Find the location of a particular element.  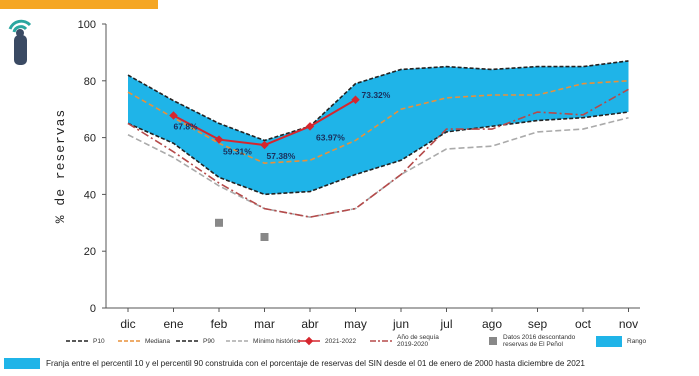

y-tick-label: 60 is located at coordinates (90, 139).